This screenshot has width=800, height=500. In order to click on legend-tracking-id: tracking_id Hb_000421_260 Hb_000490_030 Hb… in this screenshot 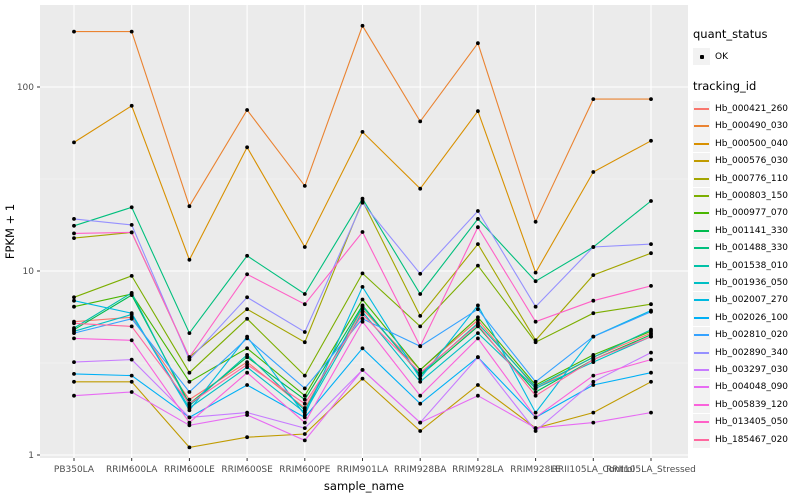, I will do `click(746, 263)`.